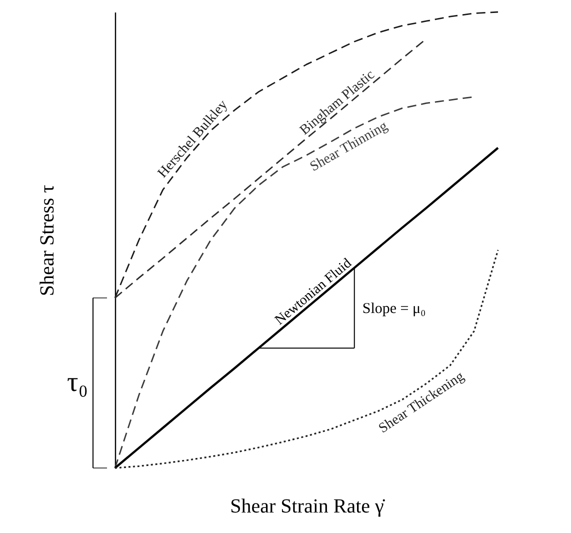 The width and height of the screenshot is (571, 533). What do you see at coordinates (308, 507) in the screenshot?
I see `x-axis-title: Shear Strain Rate γ̇` at bounding box center [308, 507].